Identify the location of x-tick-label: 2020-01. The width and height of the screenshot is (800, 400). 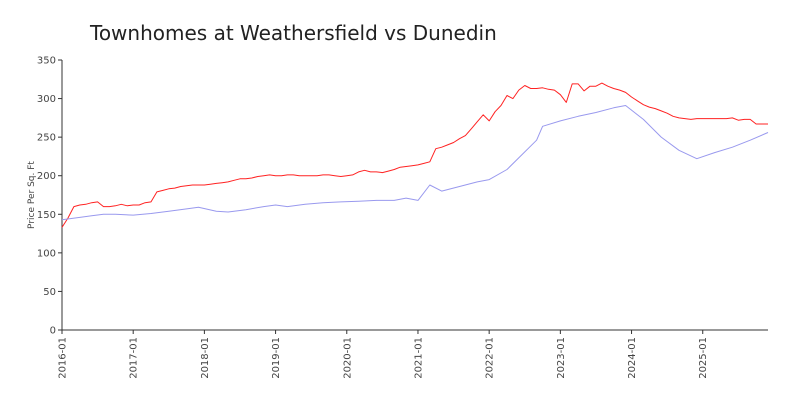
(347, 358).